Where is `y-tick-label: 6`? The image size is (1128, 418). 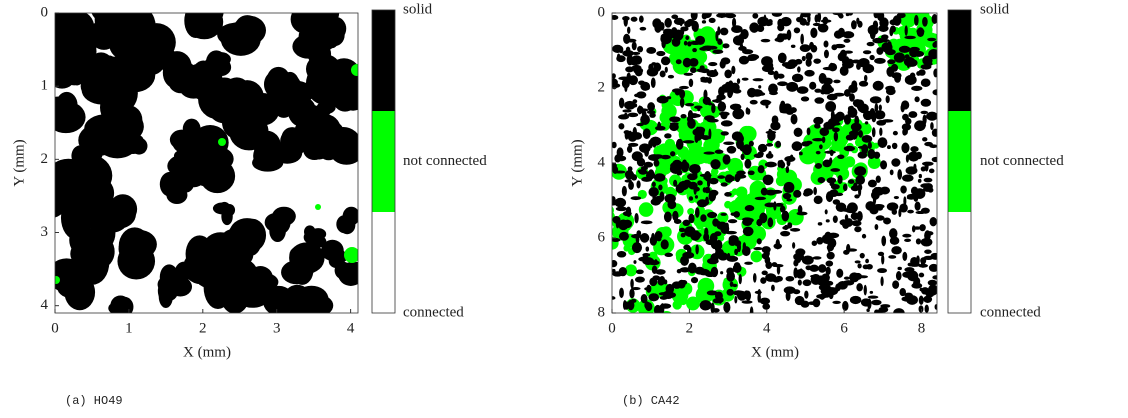 y-tick-label: 6 is located at coordinates (602, 237).